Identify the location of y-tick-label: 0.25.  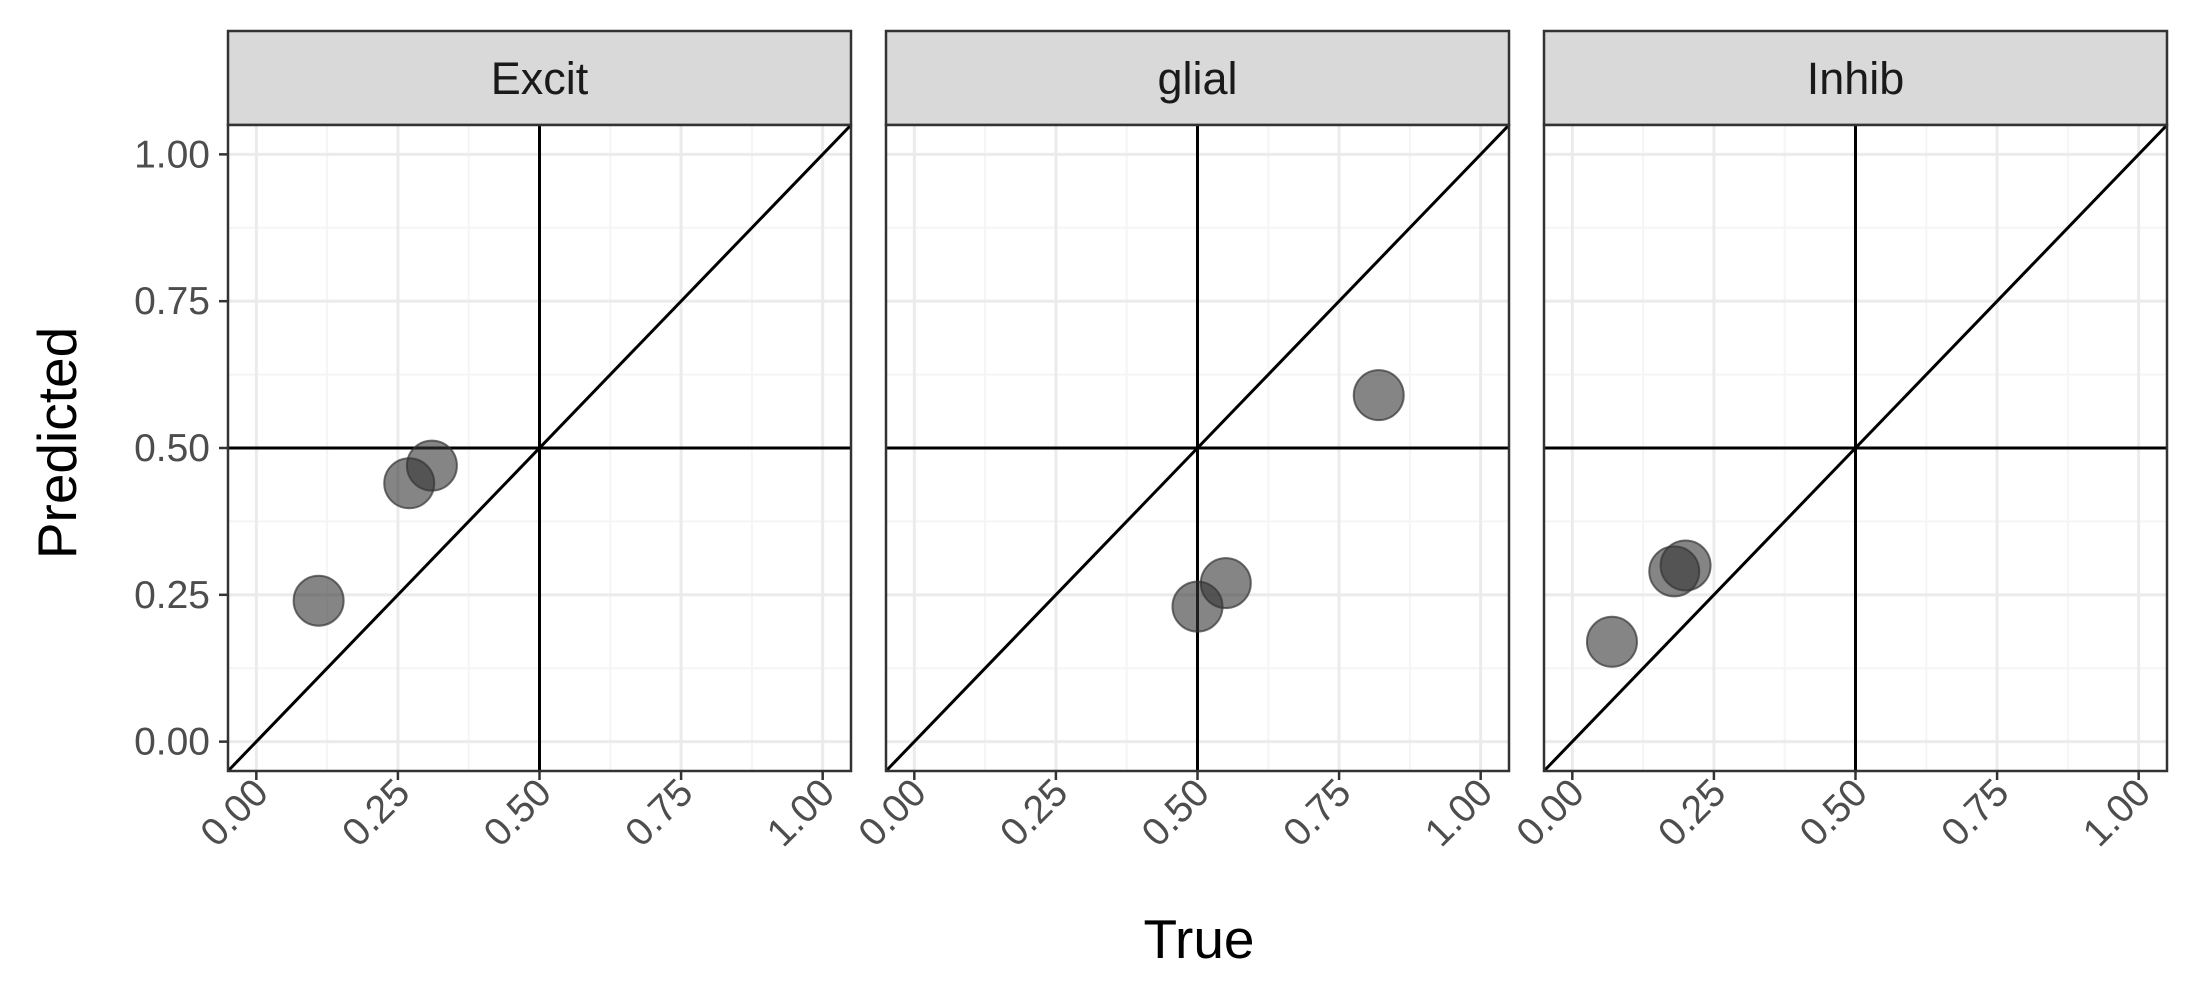
(172, 595).